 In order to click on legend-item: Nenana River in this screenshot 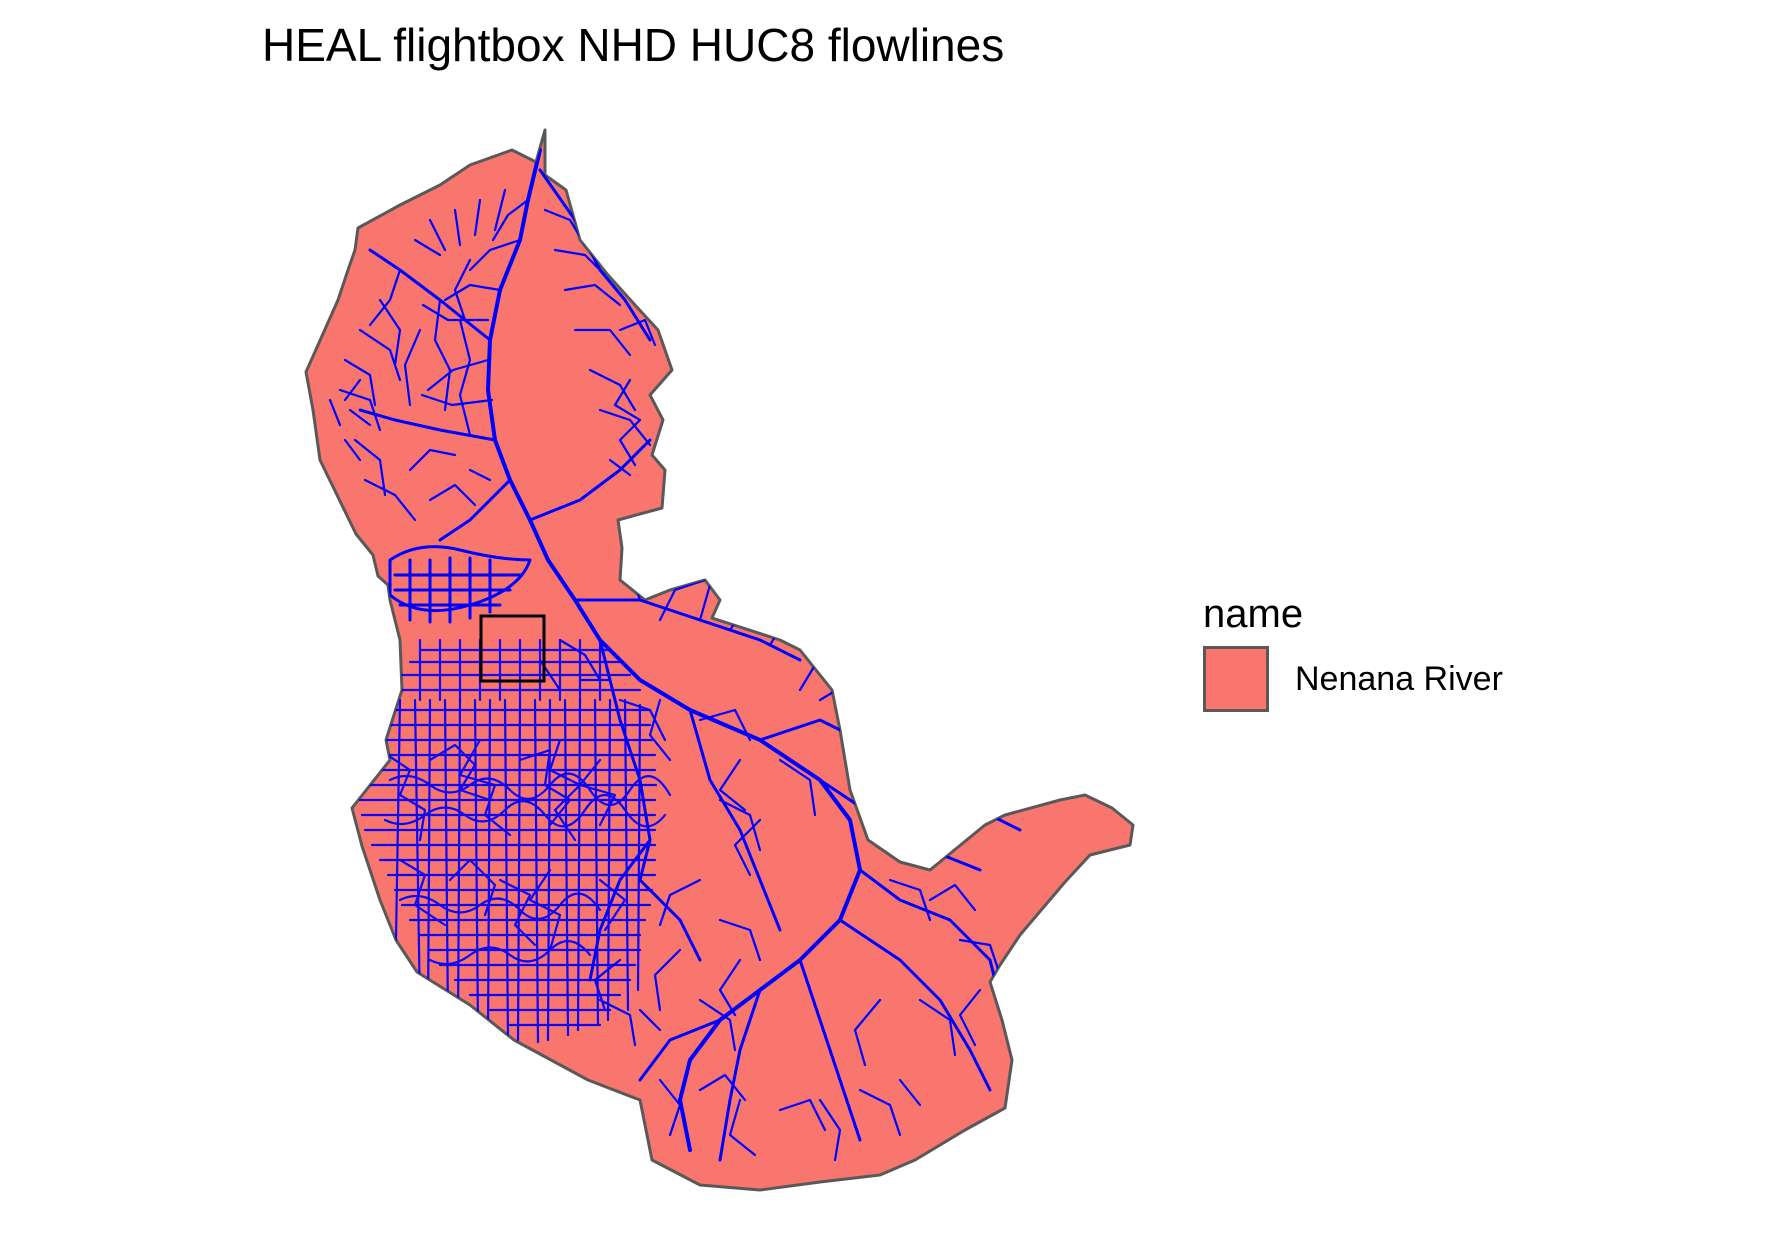, I will do `click(1353, 679)`.